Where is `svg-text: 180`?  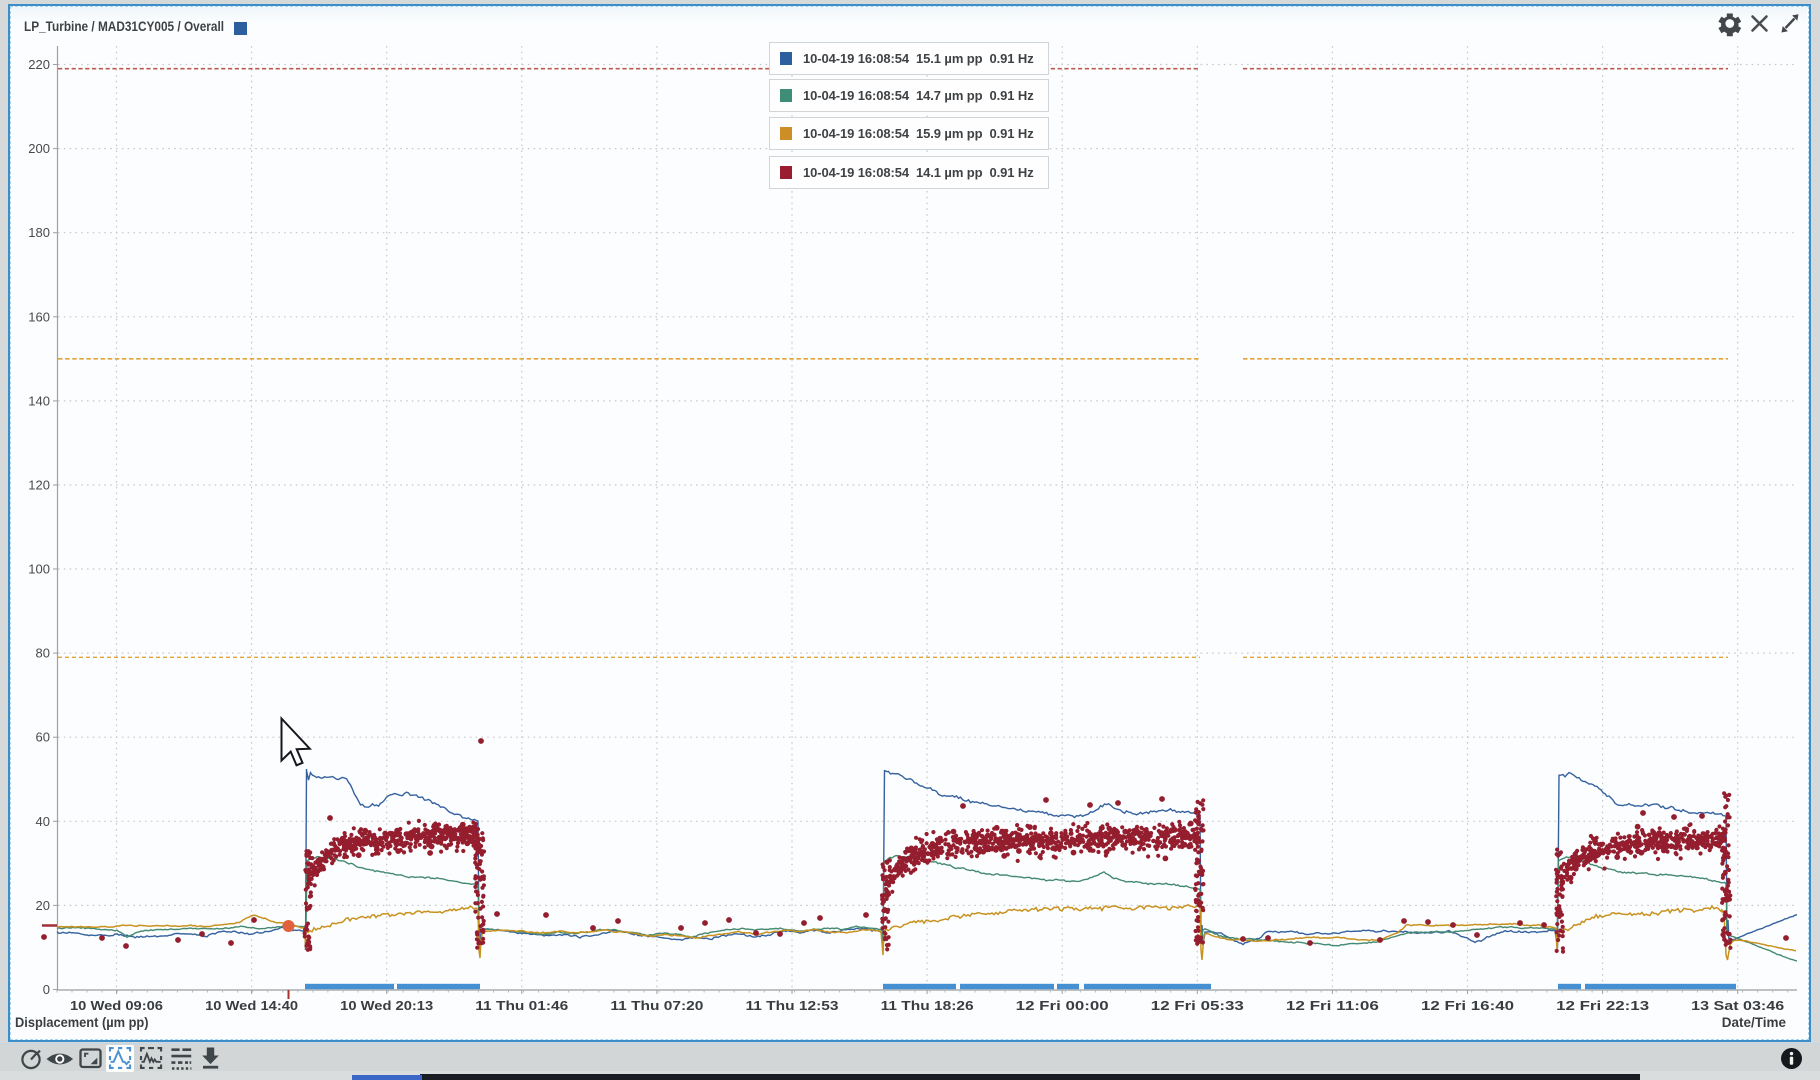 svg-text: 180 is located at coordinates (39, 232).